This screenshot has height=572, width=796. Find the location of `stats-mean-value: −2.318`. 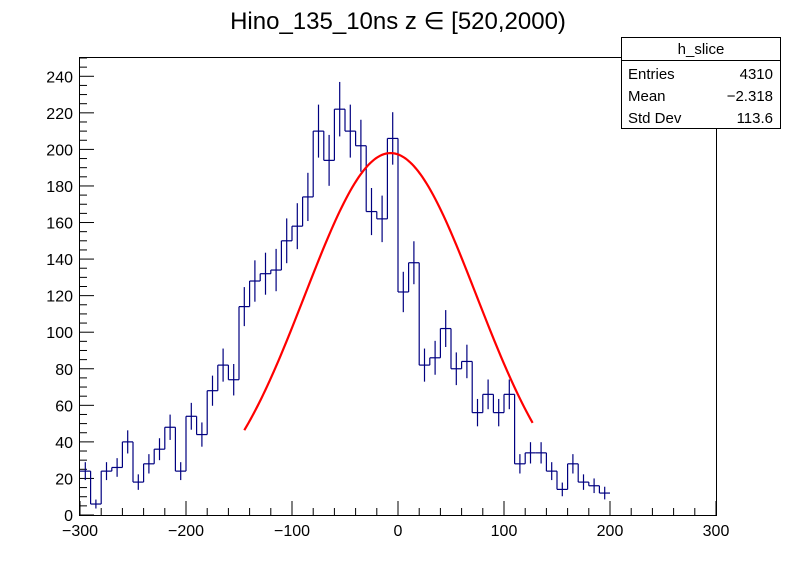

stats-mean-value: −2.318 is located at coordinates (750, 96).